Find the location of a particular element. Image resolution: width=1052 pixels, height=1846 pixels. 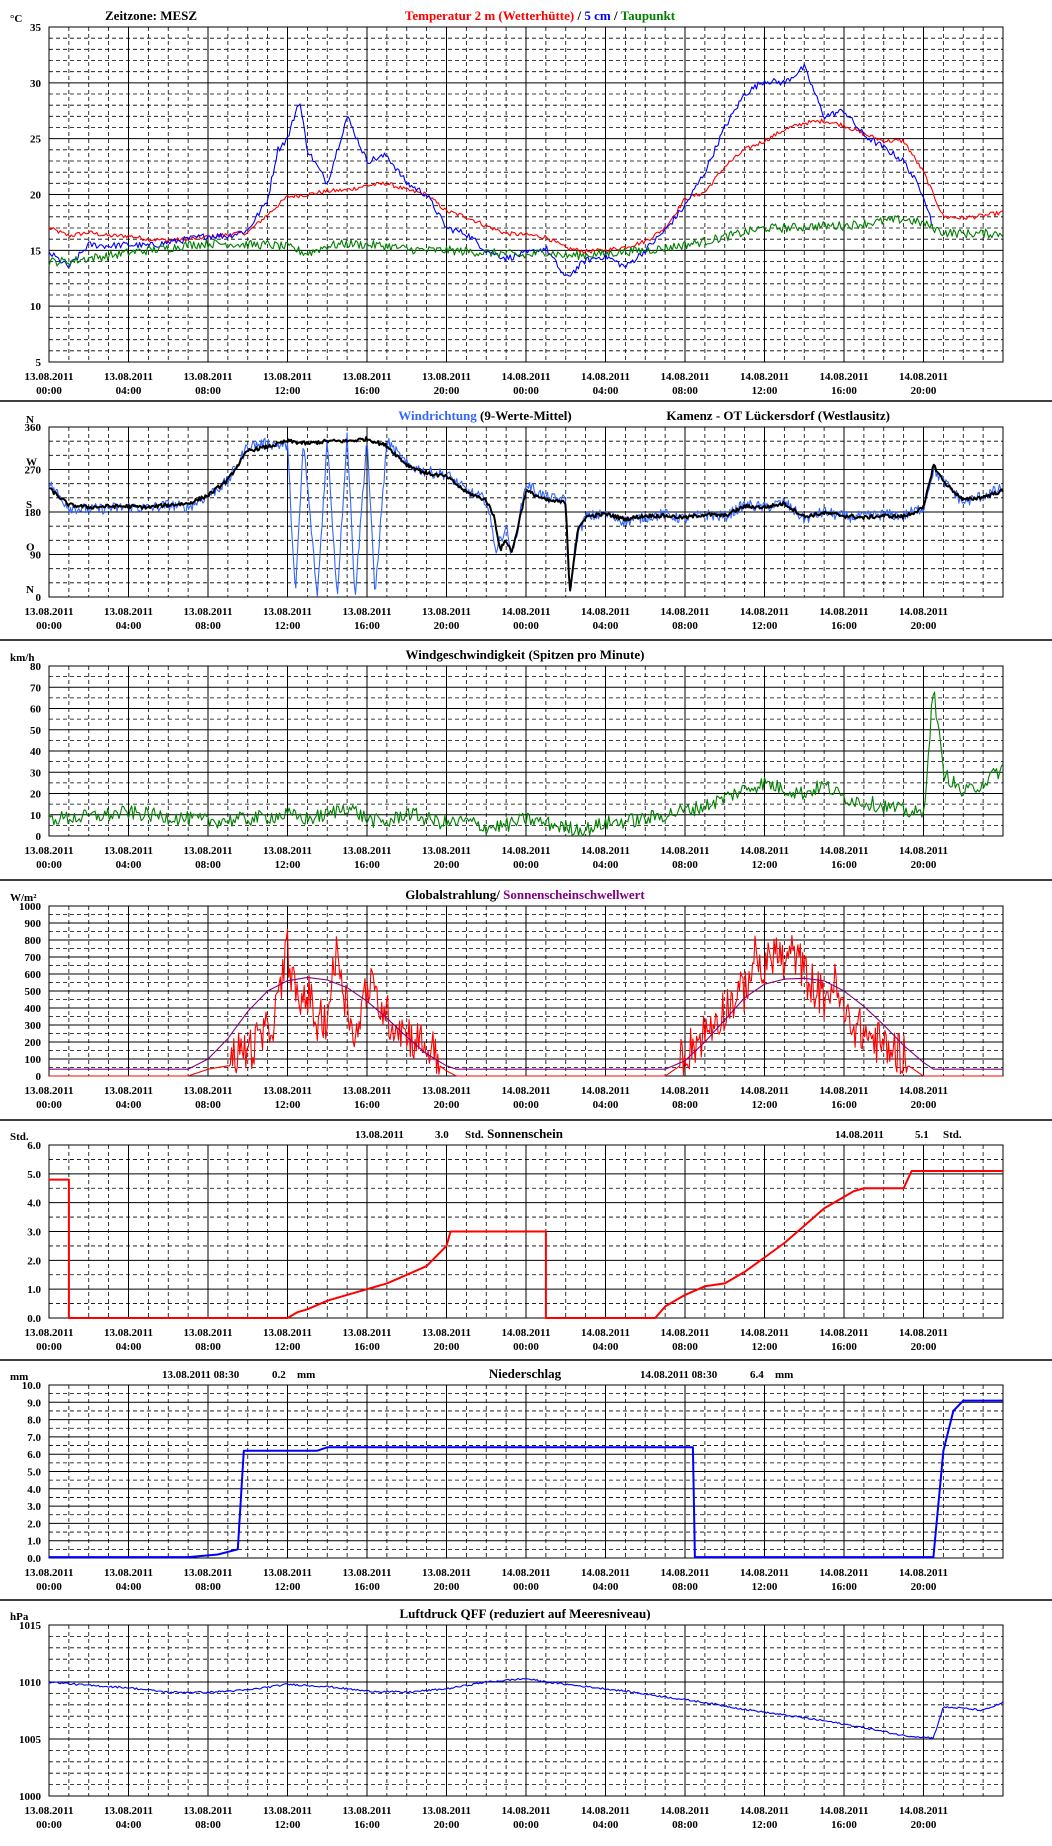

y-tick-label: 0.0 is located at coordinates (34, 1559).